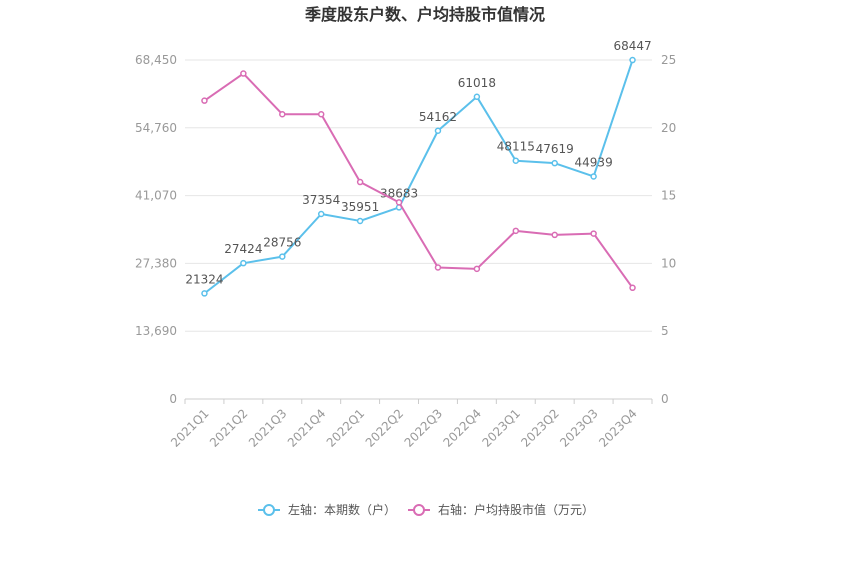  I want to click on y-left-tick-label: 13,690, so click(156, 331).